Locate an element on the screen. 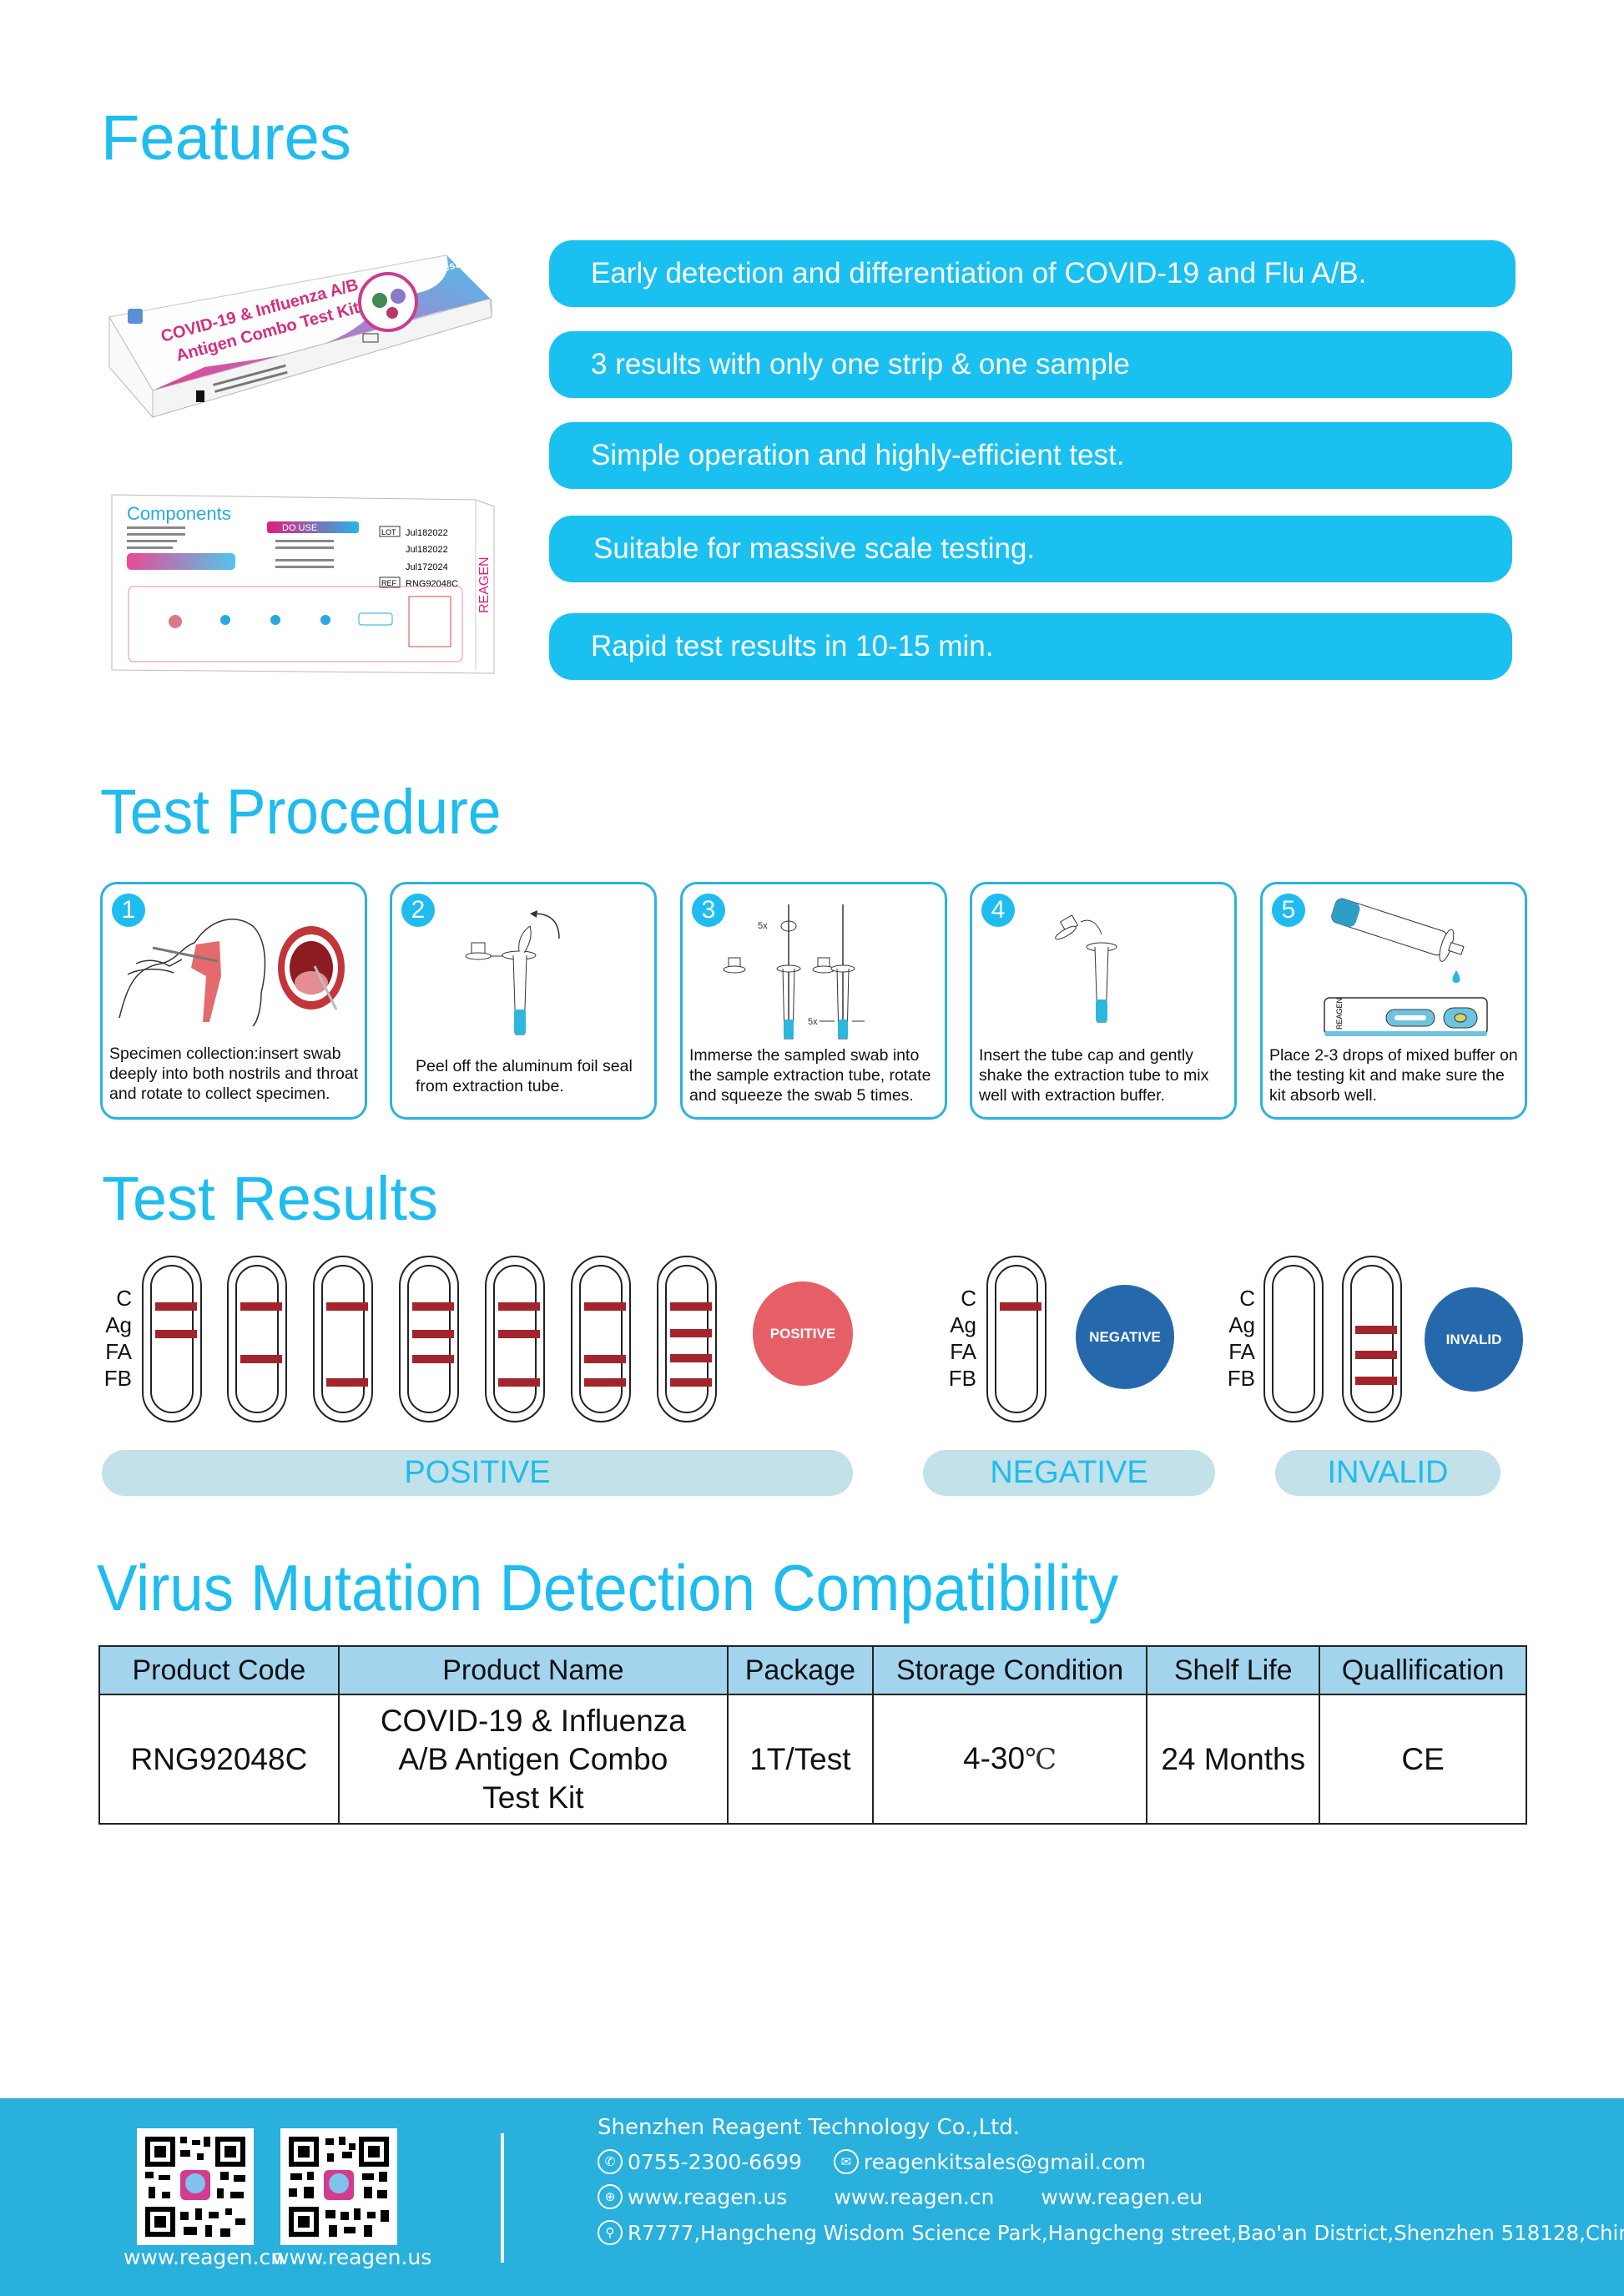 This screenshot has width=1624, height=2296. header-qualification: Quallification is located at coordinates (1423, 1670).